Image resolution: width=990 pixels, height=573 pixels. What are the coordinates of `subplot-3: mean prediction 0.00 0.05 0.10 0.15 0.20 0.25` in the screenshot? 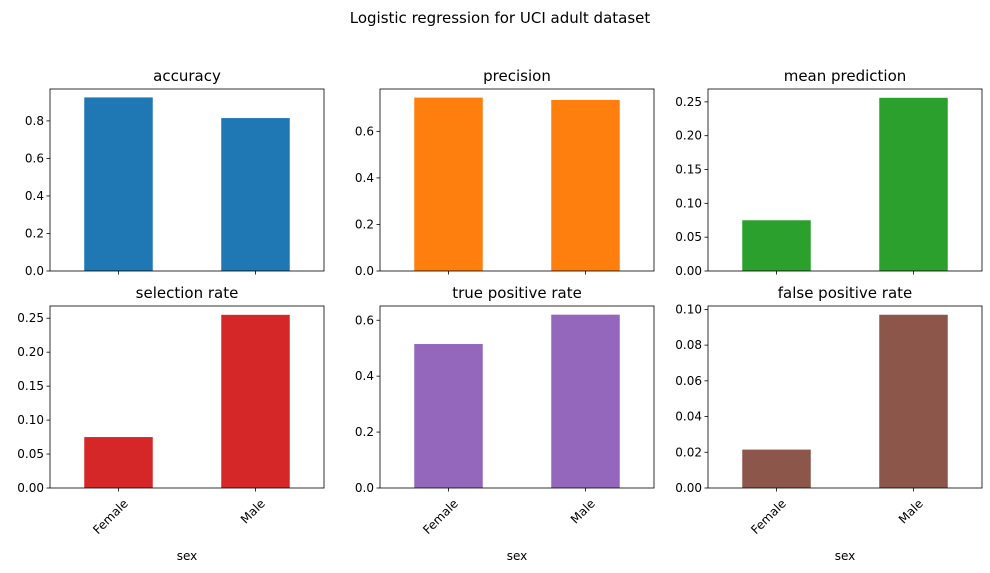 It's located at (829, 172).